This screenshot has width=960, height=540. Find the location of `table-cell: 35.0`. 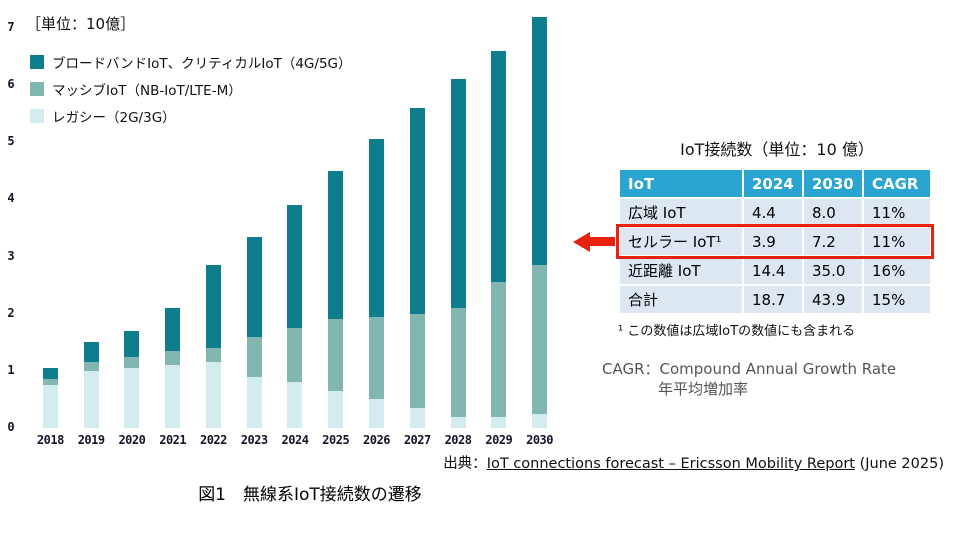

table-cell: 35.0 is located at coordinates (833, 270).